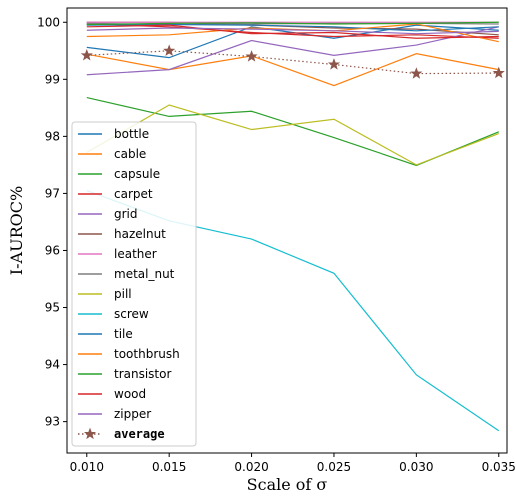 Image resolution: width=516 pixels, height=497 pixels. I want to click on legend-label-average: average, so click(139, 434).